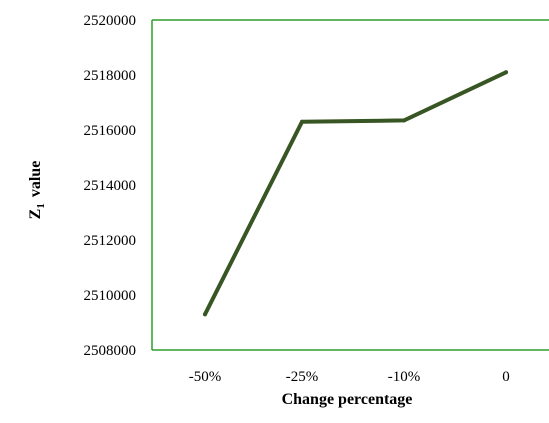  Describe the element at coordinates (347, 399) in the screenshot. I see `x-axis-title: Change percentage` at that location.